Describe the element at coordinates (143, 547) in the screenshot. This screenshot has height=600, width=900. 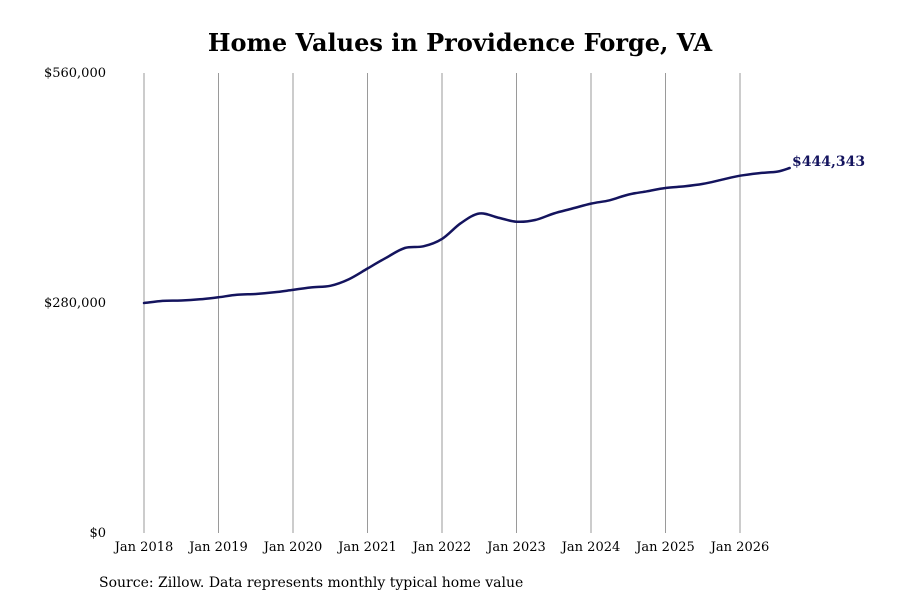
I see `x-tick-label: Jan 2018` at that location.